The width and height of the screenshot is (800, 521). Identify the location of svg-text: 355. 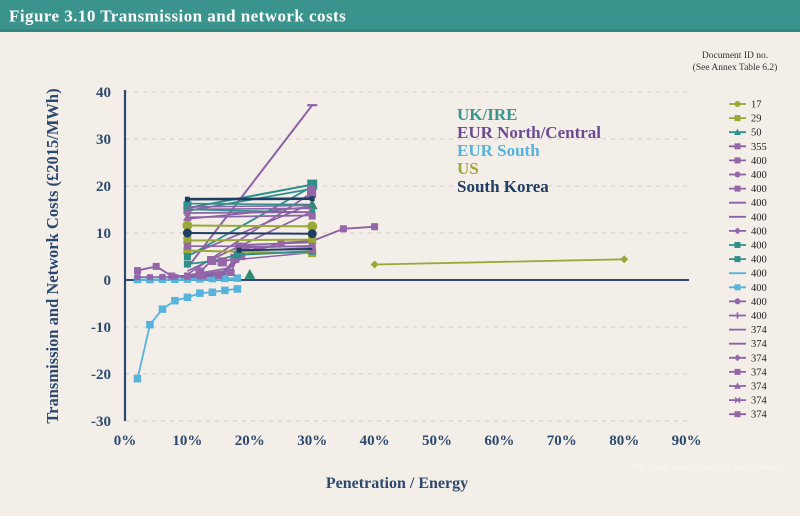
(759, 147).